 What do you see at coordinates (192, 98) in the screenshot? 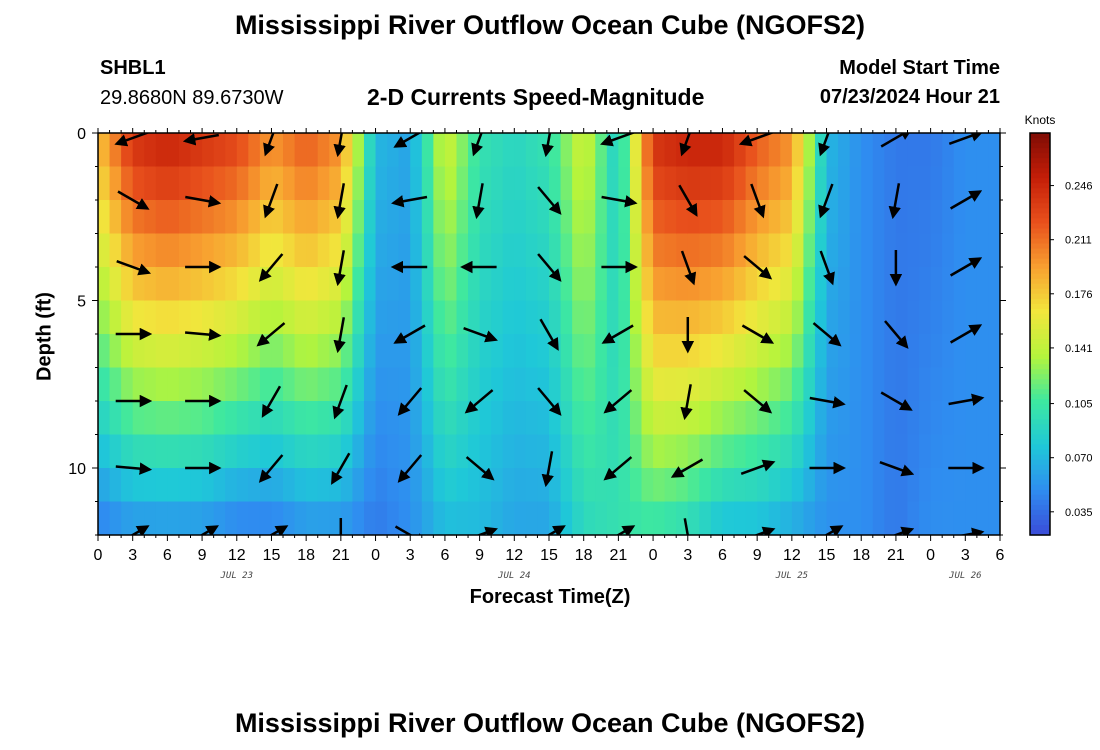
I see `station-coords: 29.8680N 89.6730W` at bounding box center [192, 98].